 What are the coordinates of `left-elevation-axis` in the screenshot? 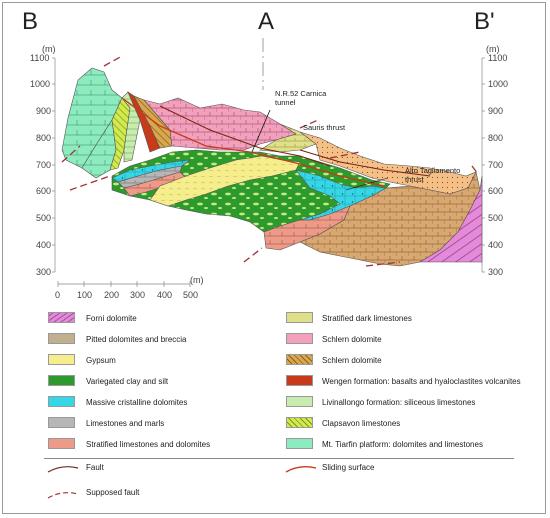 It's located at (54, 165).